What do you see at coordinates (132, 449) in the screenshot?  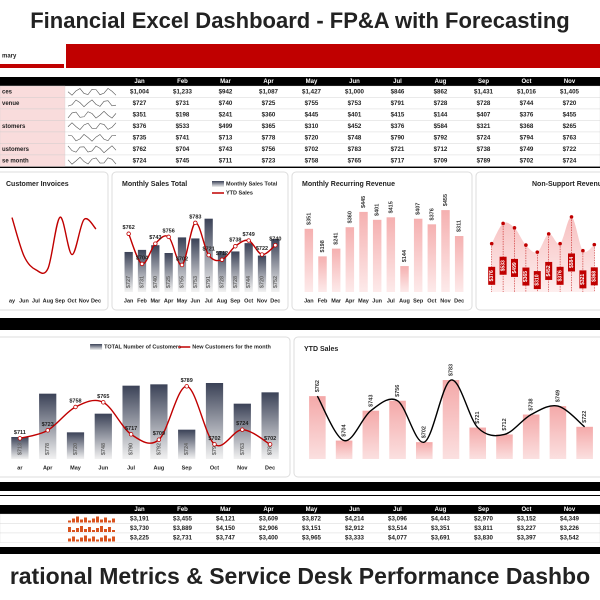 I see `data-label: $790` at bounding box center [132, 449].